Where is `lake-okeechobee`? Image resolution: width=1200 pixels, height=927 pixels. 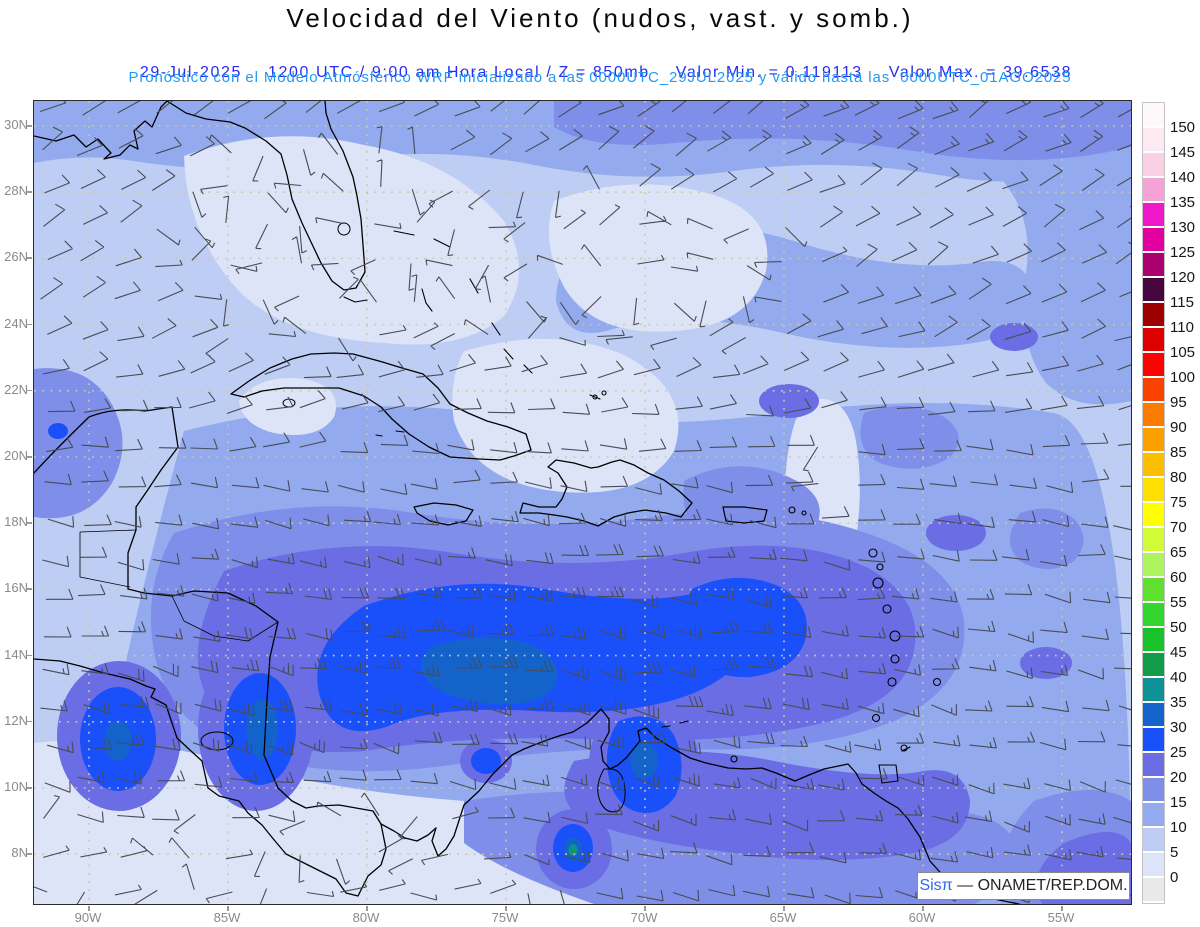 lake-okeechobee is located at coordinates (344, 229).